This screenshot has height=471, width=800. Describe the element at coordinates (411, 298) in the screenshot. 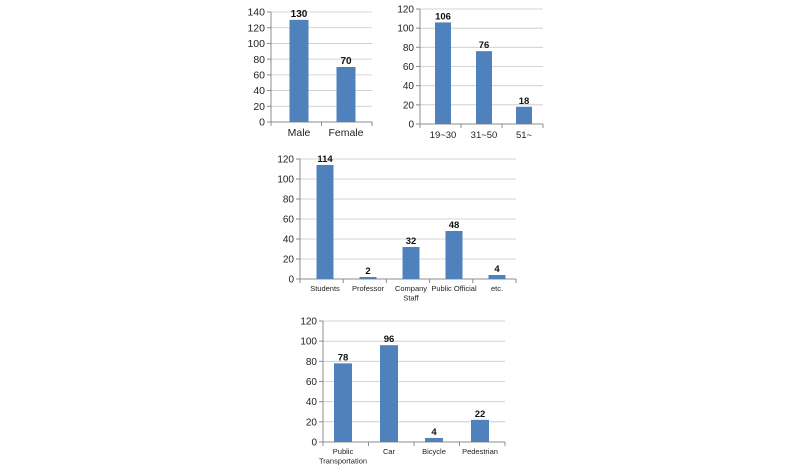

I see `category-label-line: Staff` at that location.